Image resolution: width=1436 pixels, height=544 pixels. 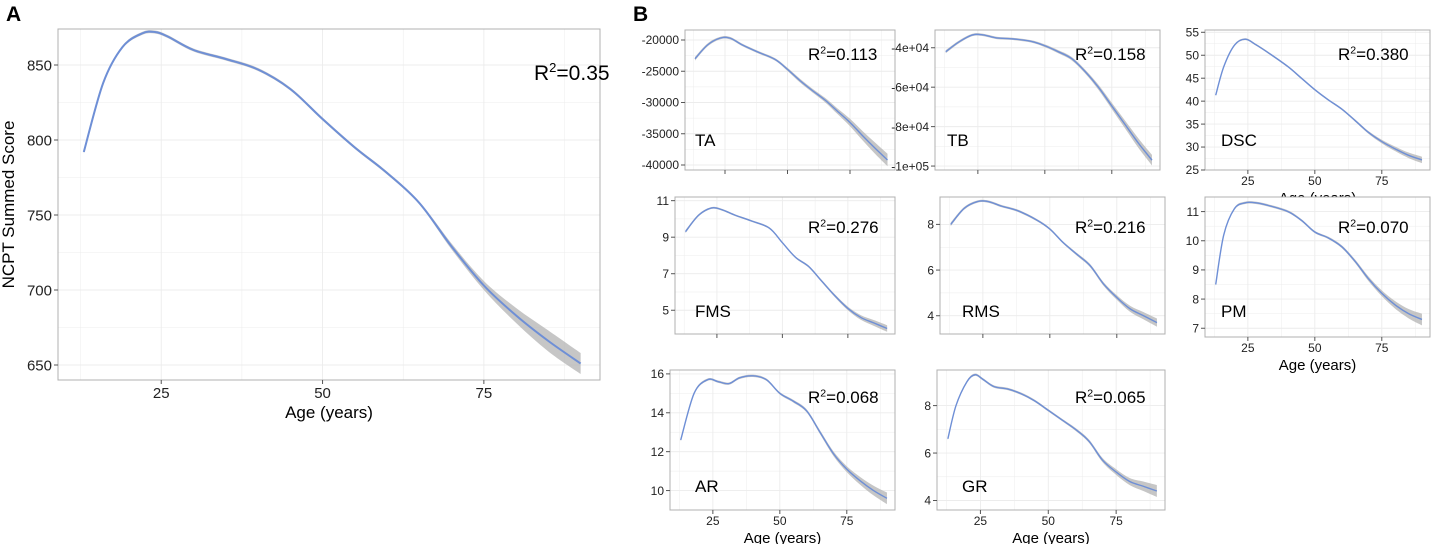 I want to click on y-tick-label: 650, so click(x=39, y=365).